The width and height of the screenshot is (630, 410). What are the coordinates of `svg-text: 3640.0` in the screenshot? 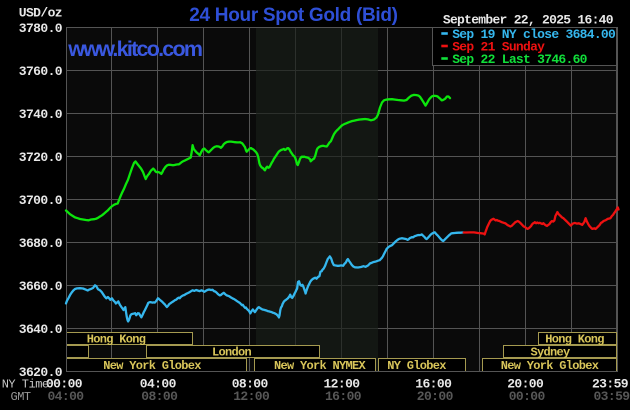 It's located at (41, 329).